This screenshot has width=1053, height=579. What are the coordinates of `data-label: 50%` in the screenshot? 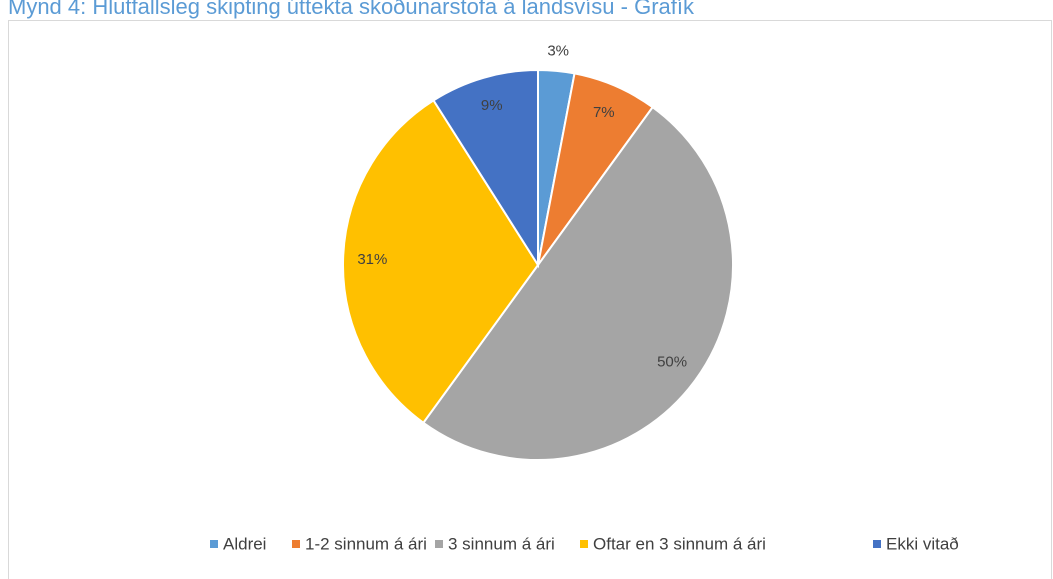 It's located at (672, 361).